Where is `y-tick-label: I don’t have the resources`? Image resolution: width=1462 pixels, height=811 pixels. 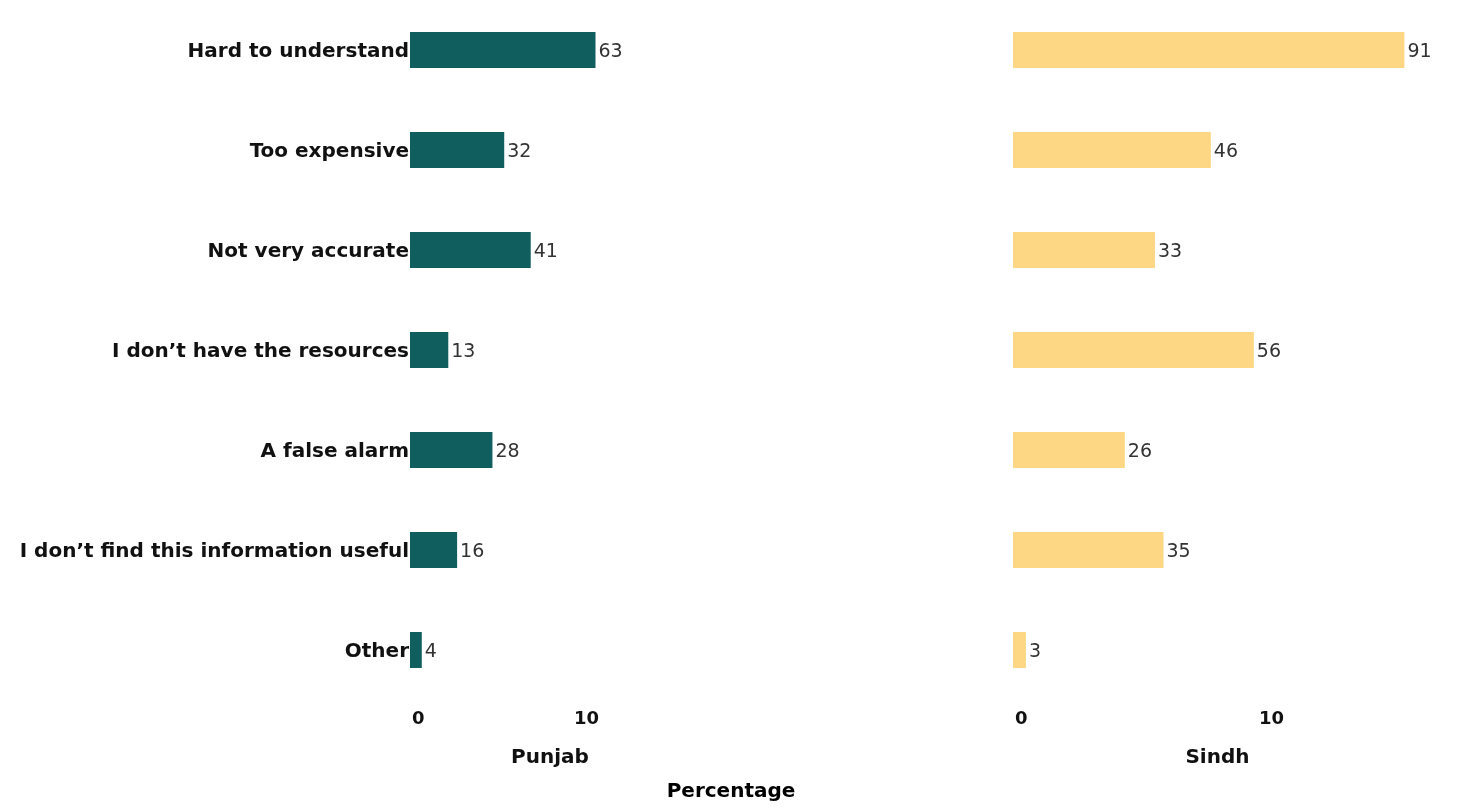
y-tick-label: I don’t have the resources is located at coordinates (260, 350).